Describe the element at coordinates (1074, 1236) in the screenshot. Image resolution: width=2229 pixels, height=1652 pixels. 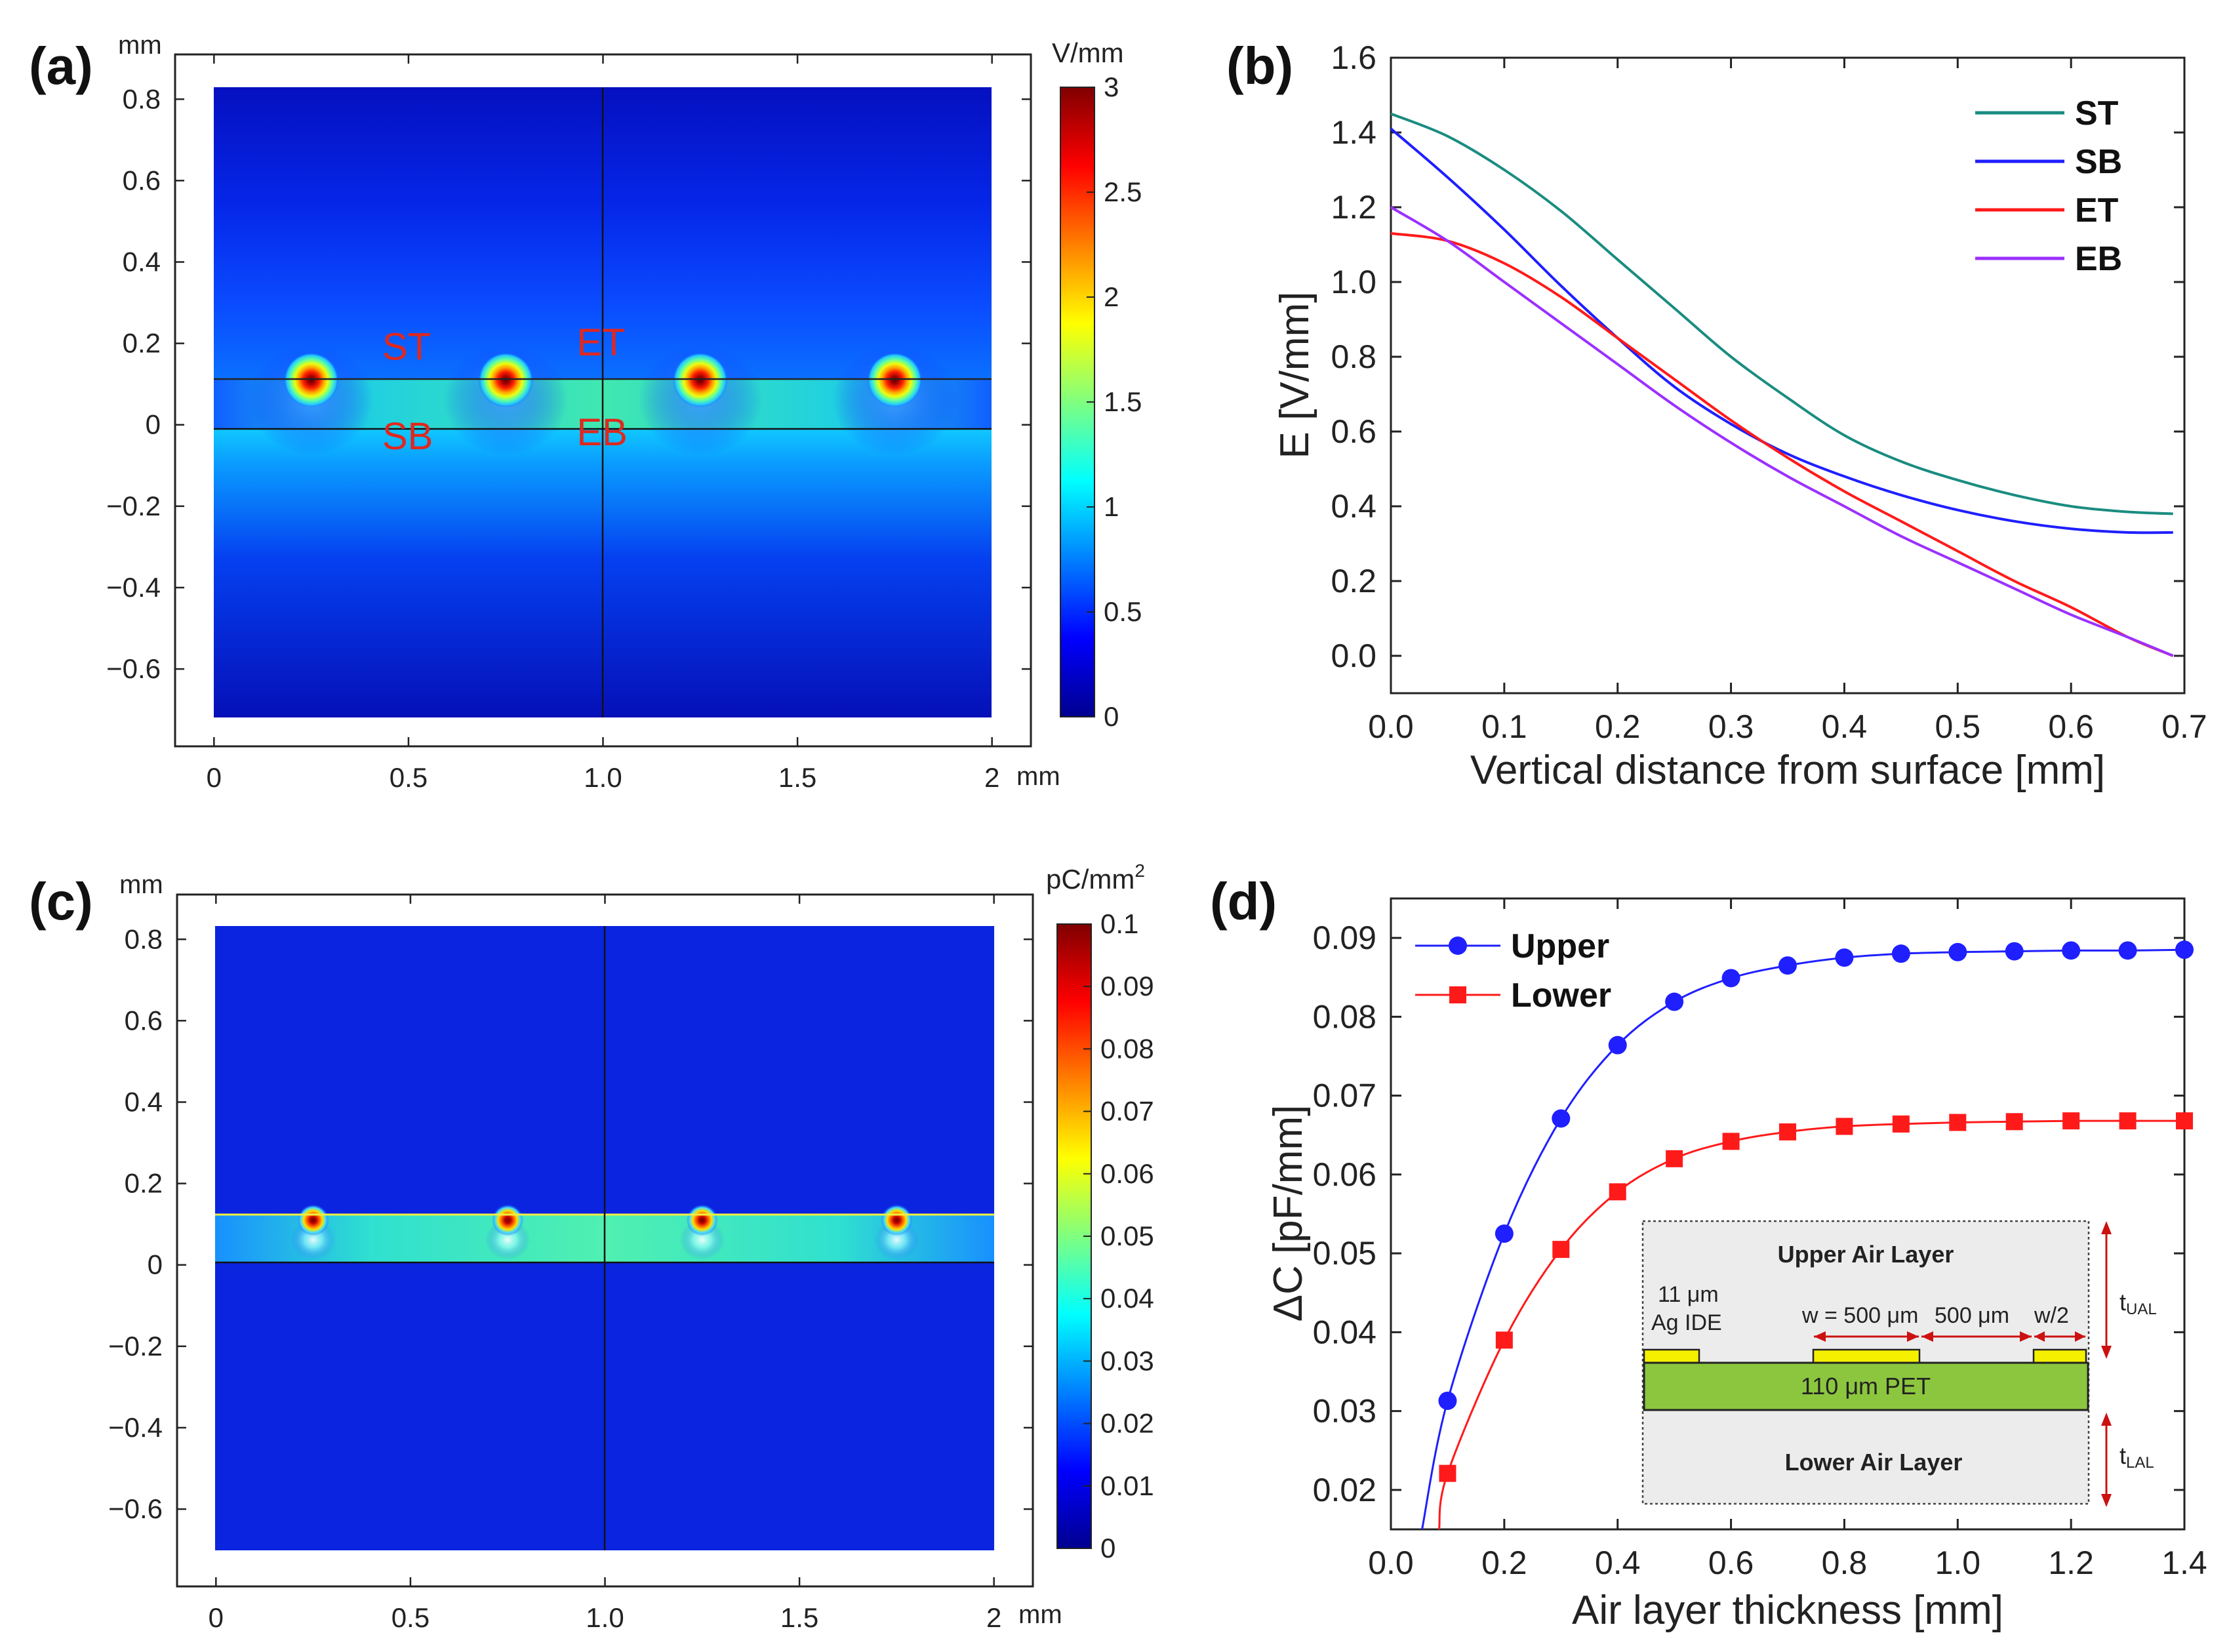
I see `panel-c-colorbar` at that location.